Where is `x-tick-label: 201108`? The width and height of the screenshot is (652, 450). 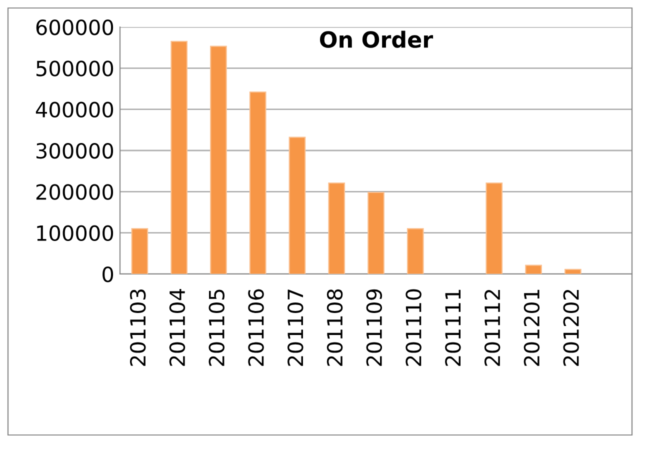
x-tick-label: 201108 is located at coordinates (334, 327).